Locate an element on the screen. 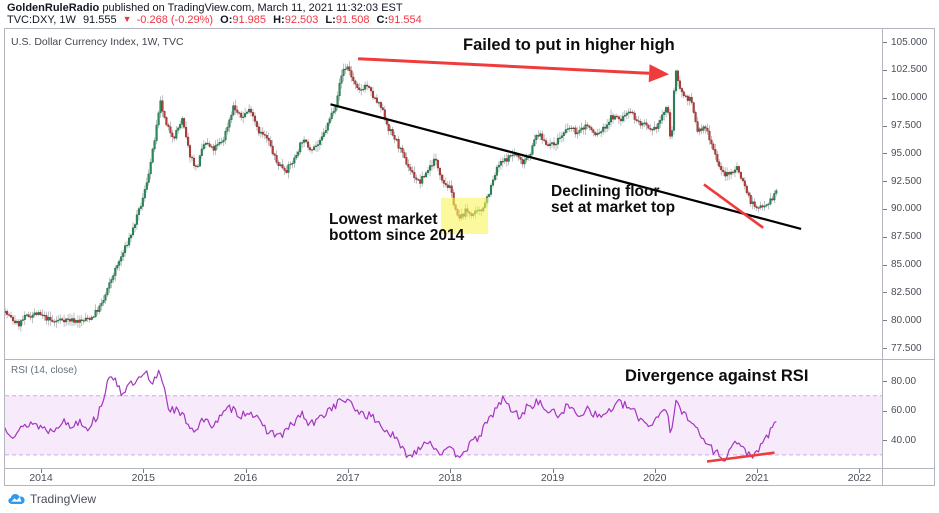 The image size is (939, 513). price-rsi-separator is located at coordinates (469, 359).